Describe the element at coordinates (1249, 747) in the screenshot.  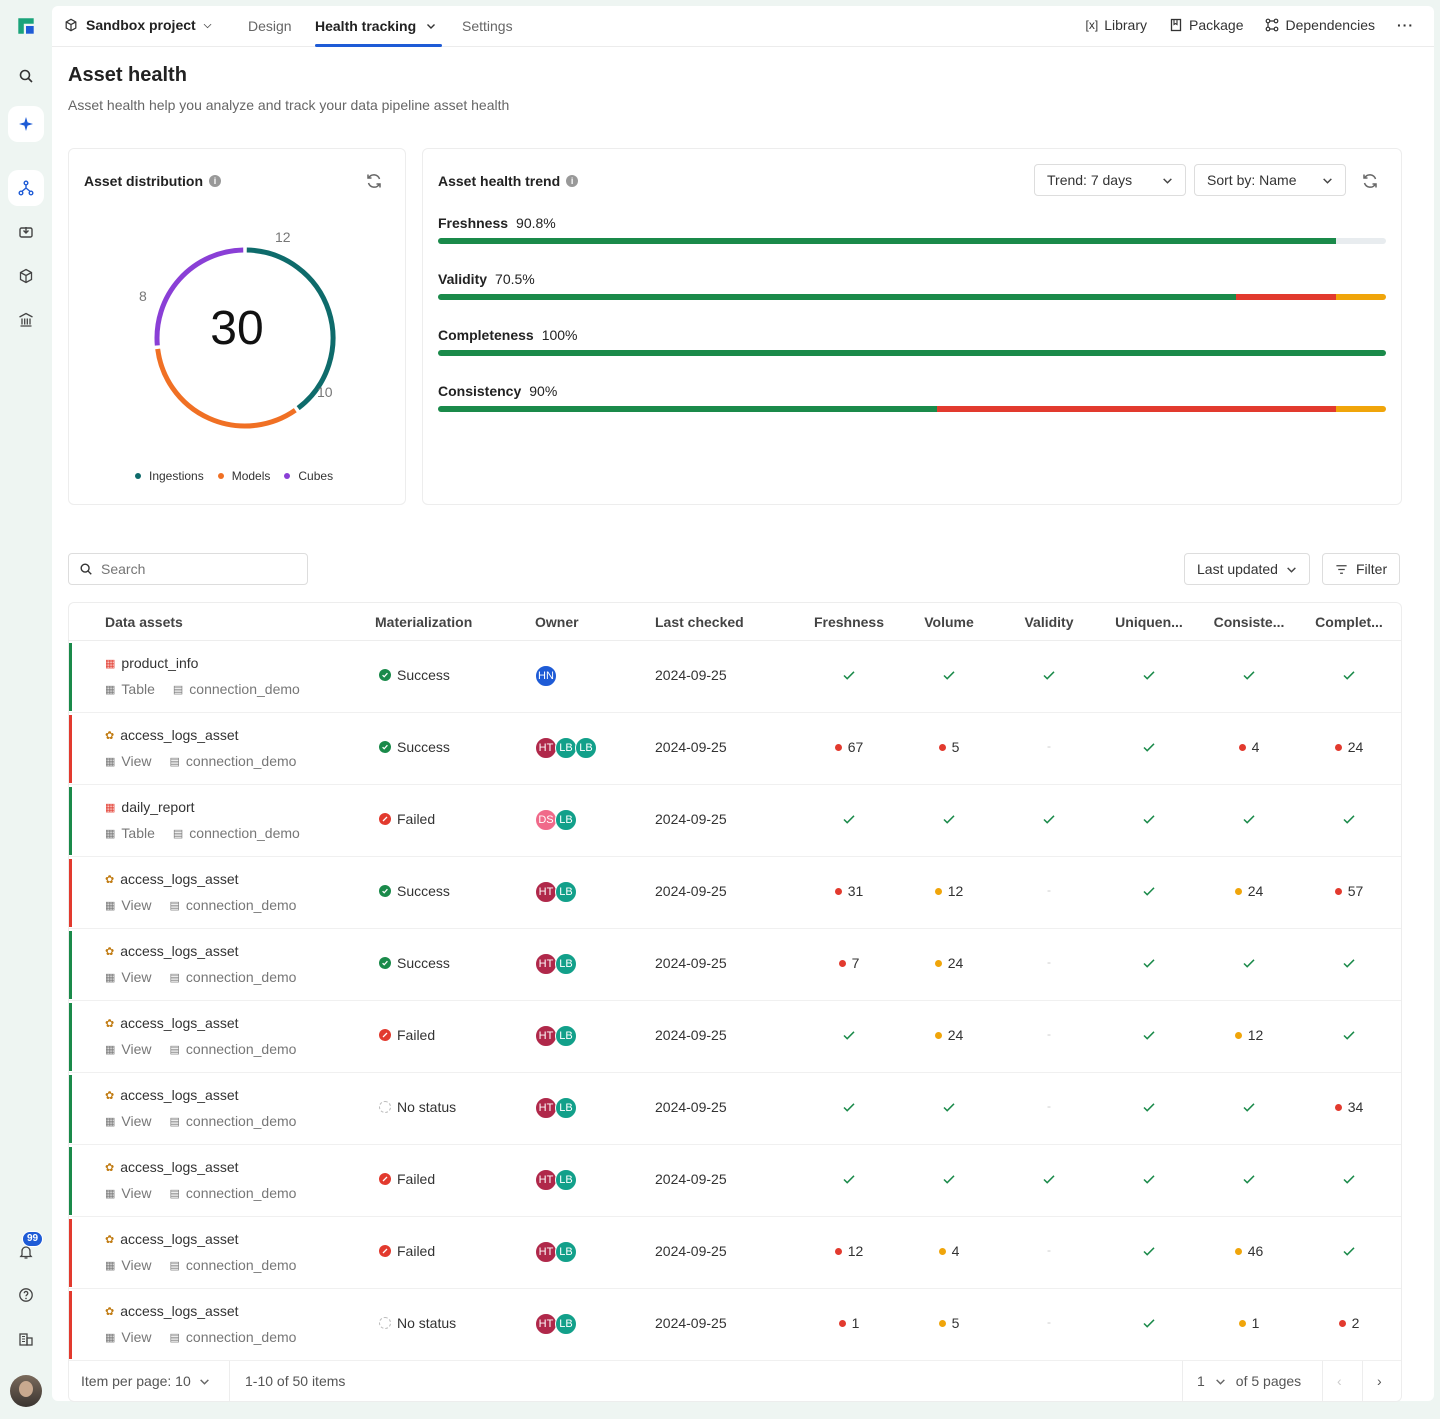
I see `metric-cell: 4` at that location.